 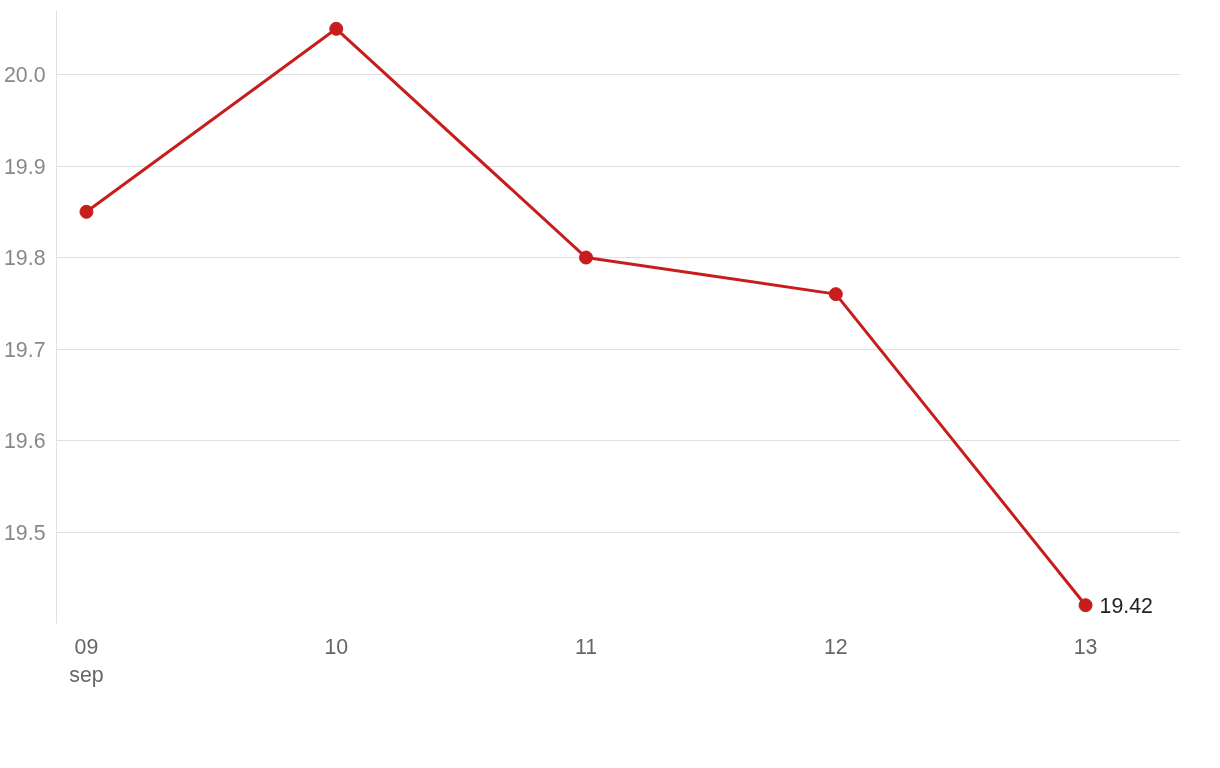 I want to click on x-tick-label: 09 sep, so click(x=86, y=661).